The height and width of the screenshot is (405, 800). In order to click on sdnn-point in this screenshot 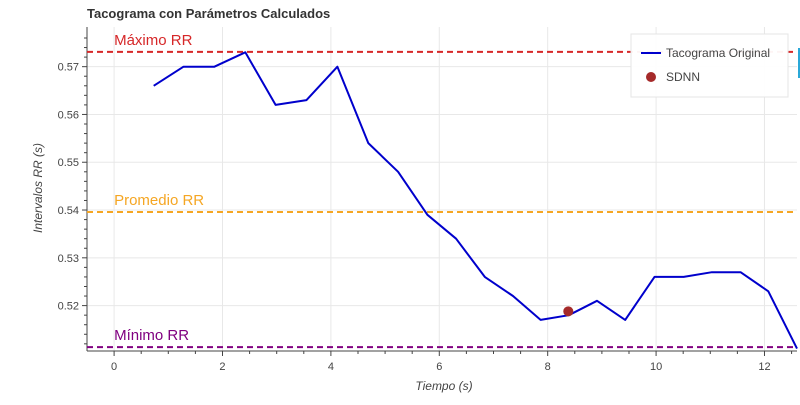, I will do `click(568, 311)`.